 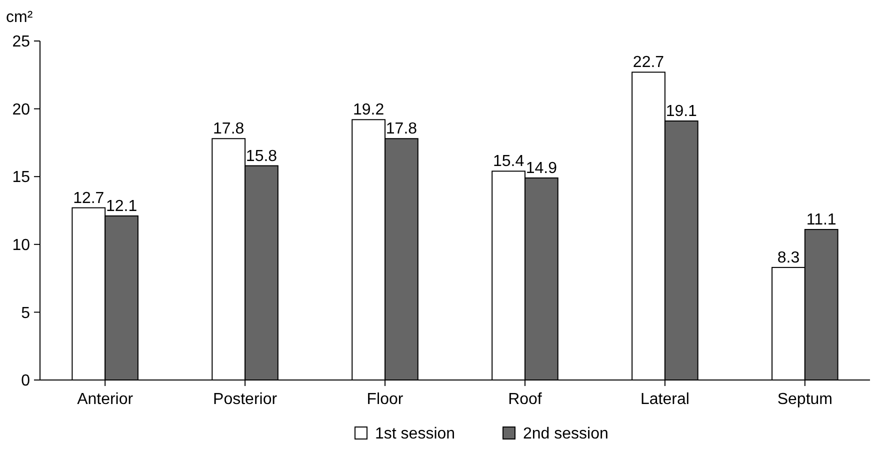 I want to click on y-tick-label: 10, so click(x=21, y=245).